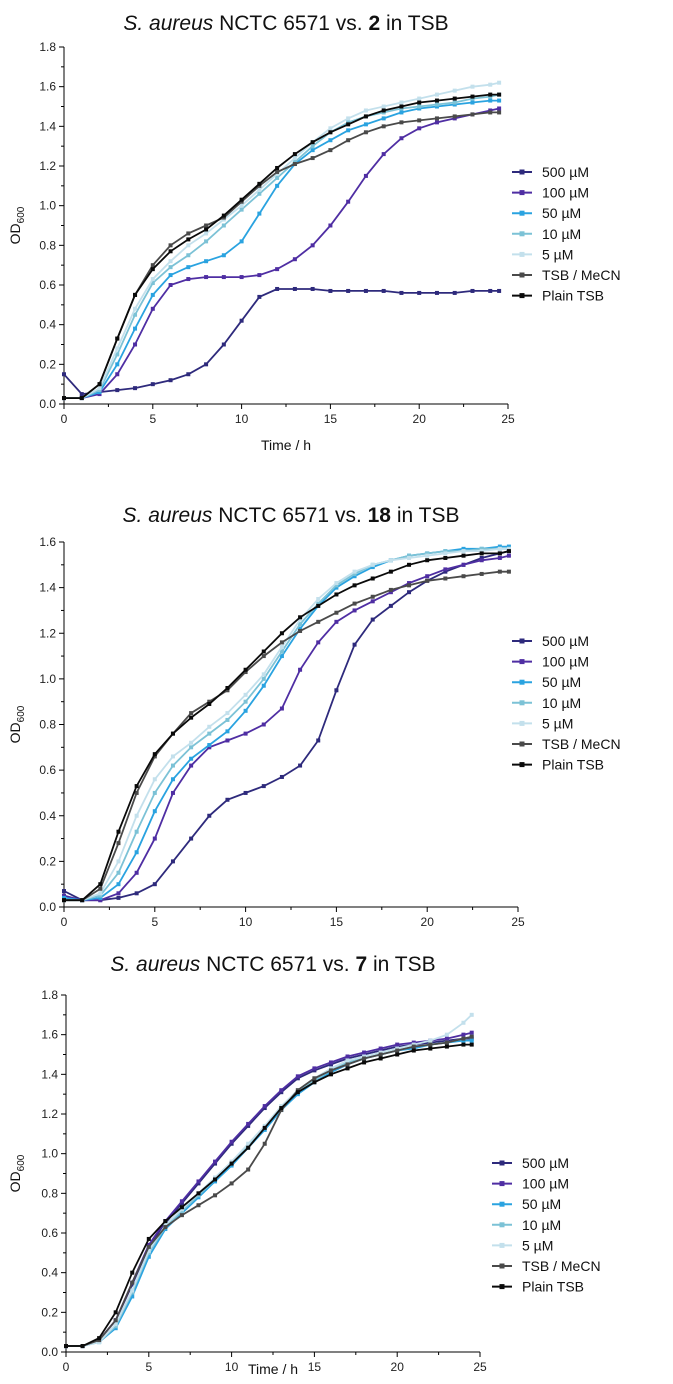  Describe the element at coordinates (47, 725) in the screenshot. I see `y-tick-label: 0.8` at that location.